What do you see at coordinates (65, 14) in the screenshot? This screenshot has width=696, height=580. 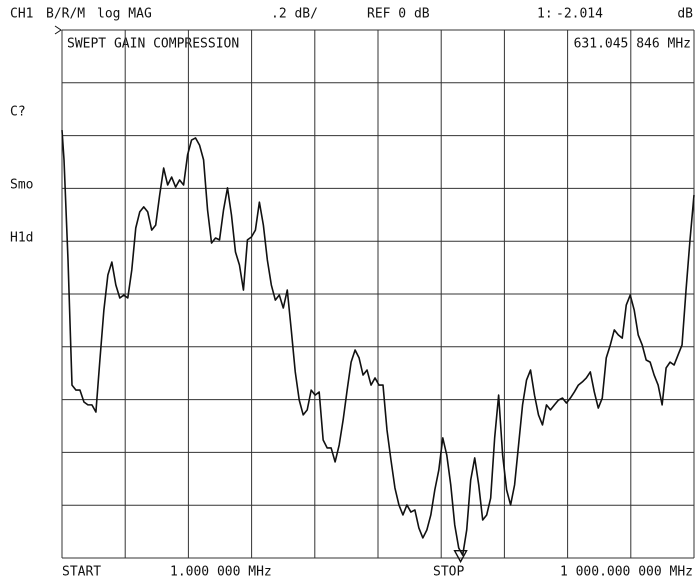 I see `measurement: B/R/M` at bounding box center [65, 14].